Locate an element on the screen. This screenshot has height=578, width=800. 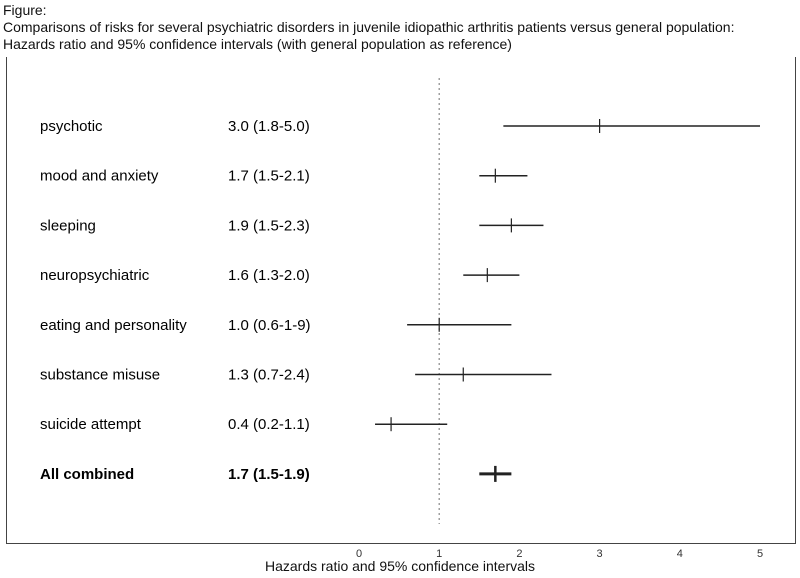
x-tick-label: 5 is located at coordinates (760, 554).